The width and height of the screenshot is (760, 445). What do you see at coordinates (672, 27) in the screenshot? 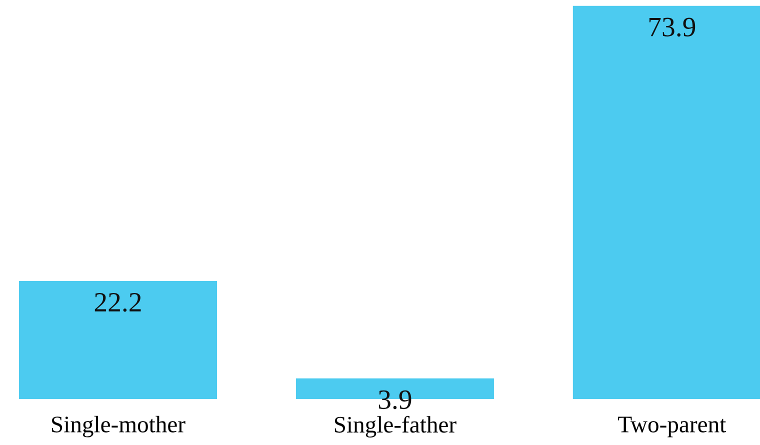
I see `data-label: 73.9` at bounding box center [672, 27].